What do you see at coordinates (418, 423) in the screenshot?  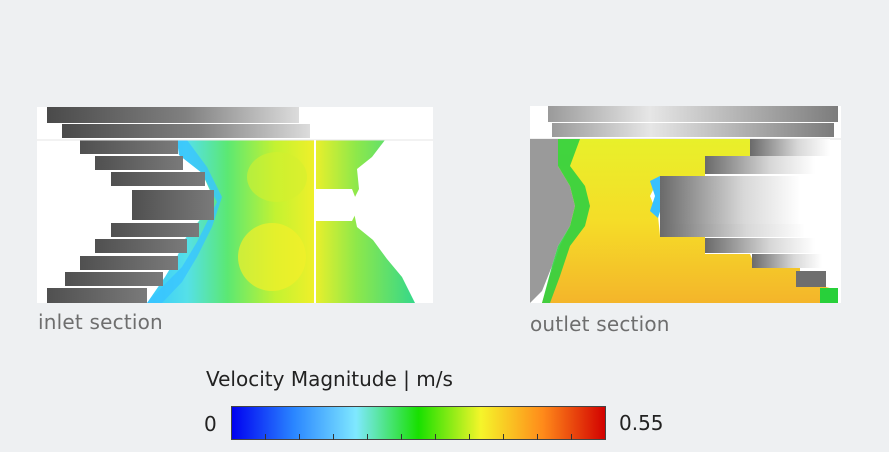 I see `velocity-colorbar` at bounding box center [418, 423].